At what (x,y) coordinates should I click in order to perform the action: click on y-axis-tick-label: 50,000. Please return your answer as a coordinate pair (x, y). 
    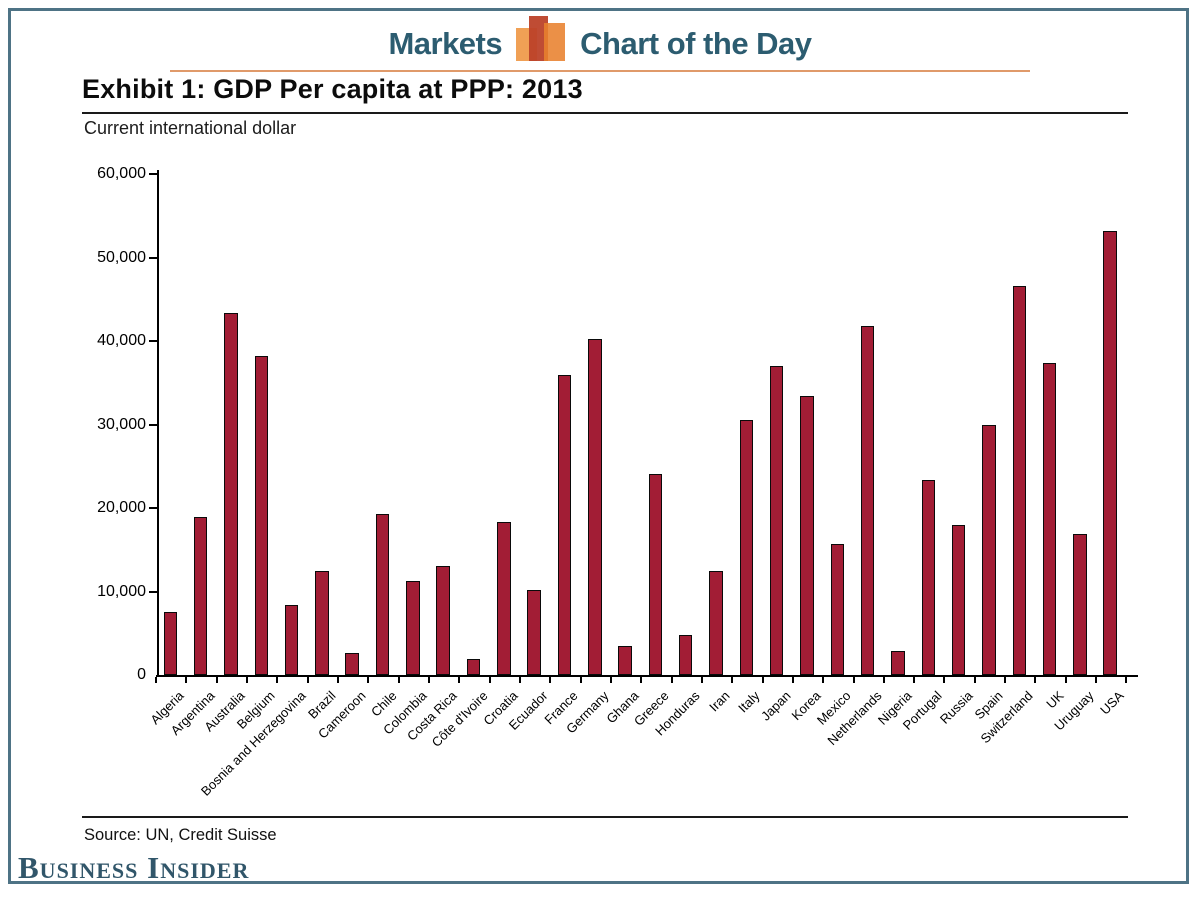
    Looking at the image, I should click on (121, 257).